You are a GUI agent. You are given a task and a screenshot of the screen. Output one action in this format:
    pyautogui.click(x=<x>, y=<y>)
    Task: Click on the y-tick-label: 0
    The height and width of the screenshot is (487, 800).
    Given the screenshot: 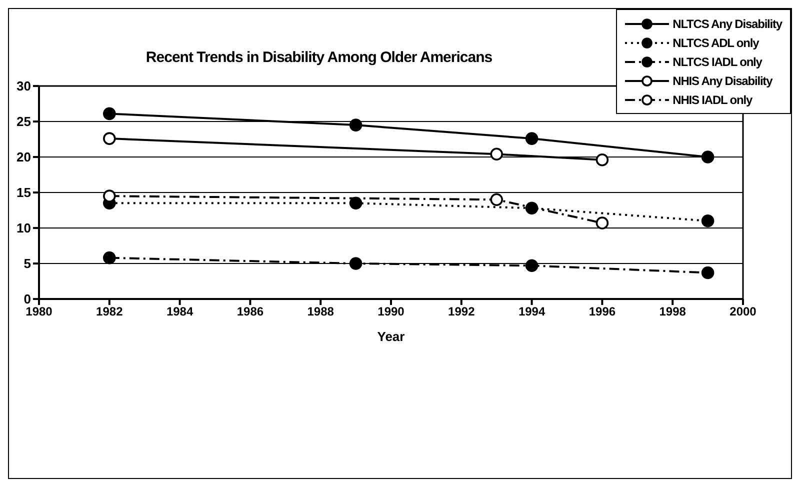 What is the action you would take?
    pyautogui.click(x=27, y=299)
    